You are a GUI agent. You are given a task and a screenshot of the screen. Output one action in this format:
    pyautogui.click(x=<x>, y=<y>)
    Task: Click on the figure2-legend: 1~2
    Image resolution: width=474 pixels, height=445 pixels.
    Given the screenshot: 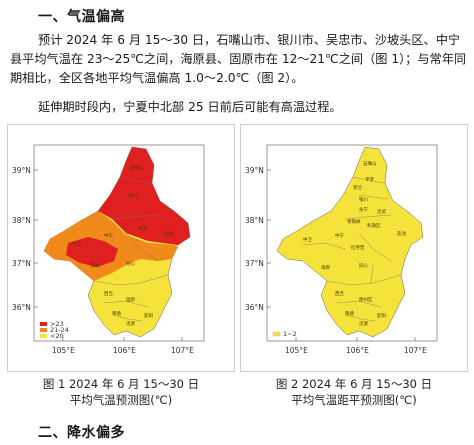 What is the action you would take?
    pyautogui.click(x=284, y=334)
    